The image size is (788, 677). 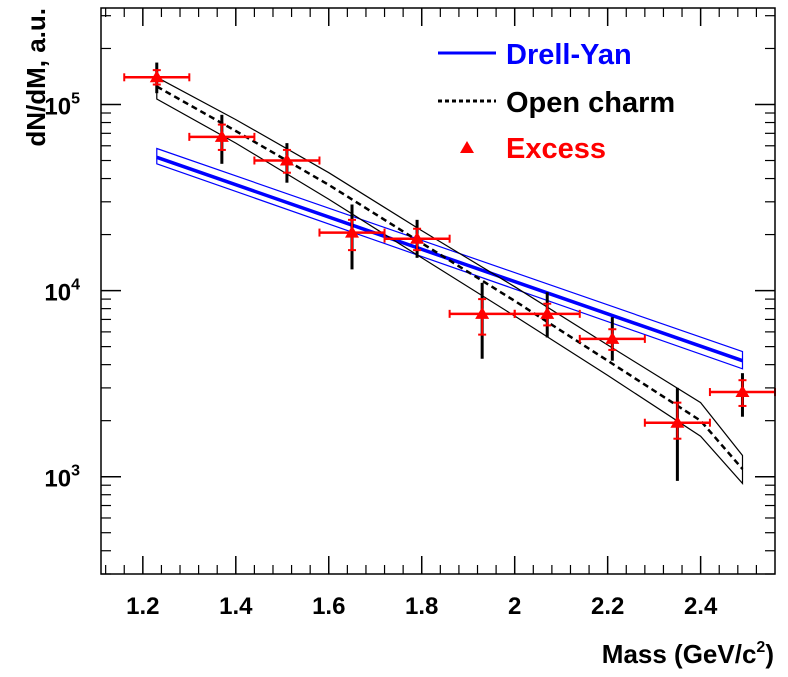 What do you see at coordinates (75, 285) in the screenshot?
I see `y-tick-label-exp-1: 4` at bounding box center [75, 285].